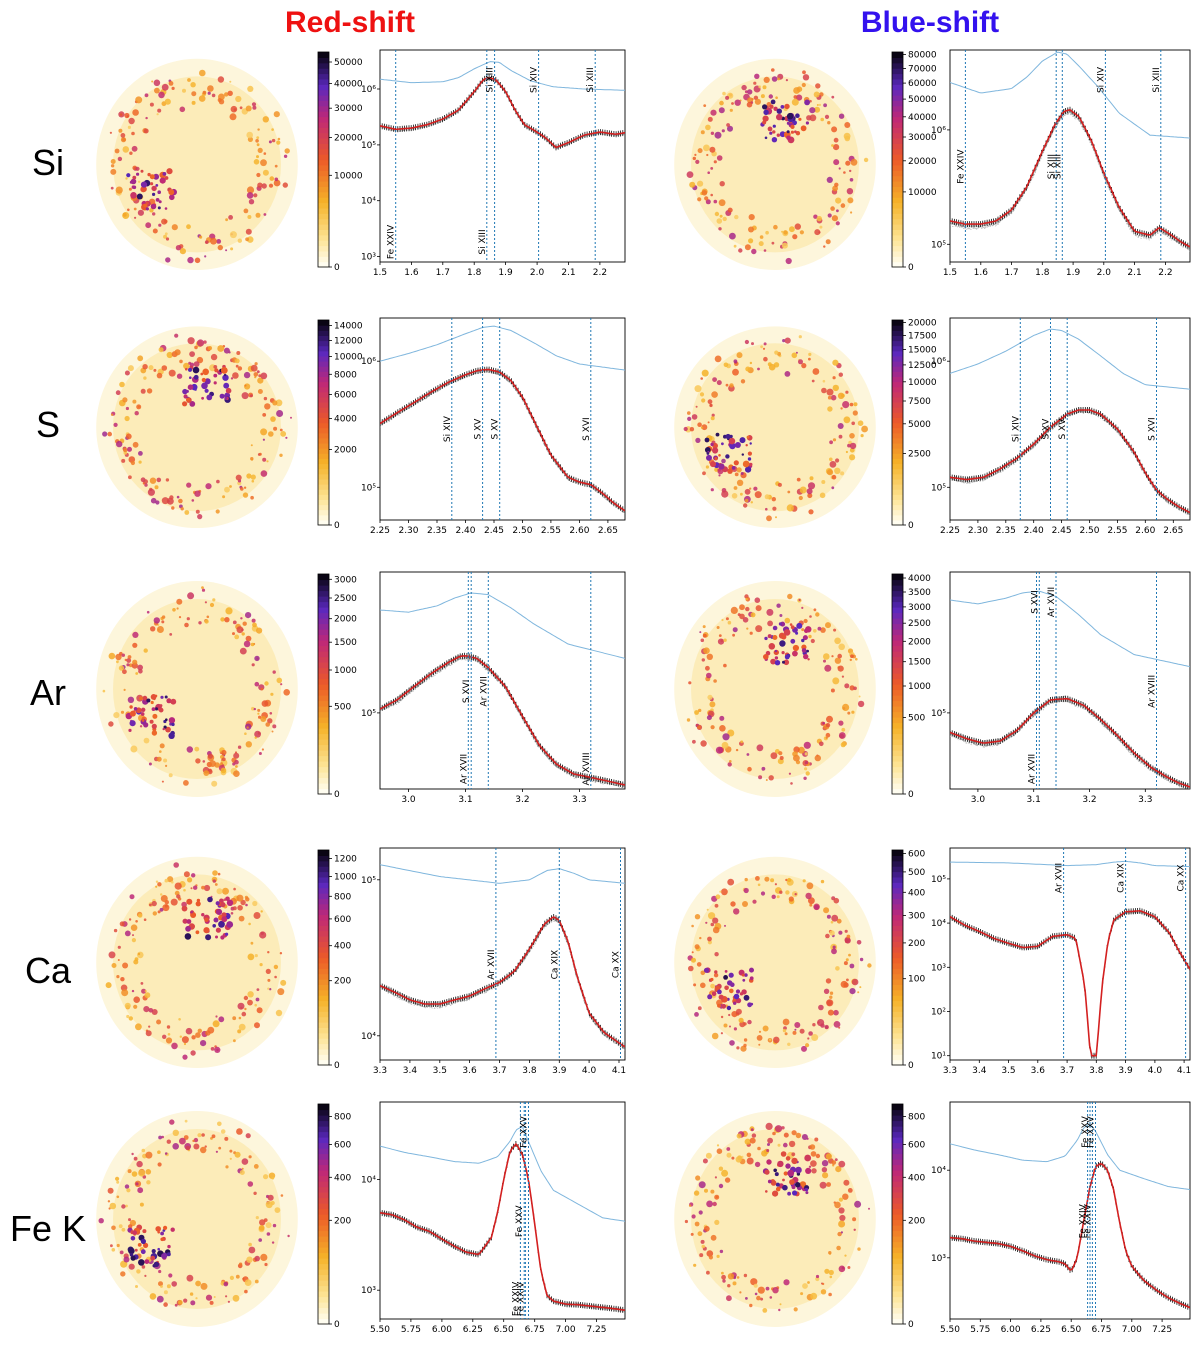  What do you see at coordinates (48, 970) in the screenshot?
I see `row-label-ca: Ca` at bounding box center [48, 970].